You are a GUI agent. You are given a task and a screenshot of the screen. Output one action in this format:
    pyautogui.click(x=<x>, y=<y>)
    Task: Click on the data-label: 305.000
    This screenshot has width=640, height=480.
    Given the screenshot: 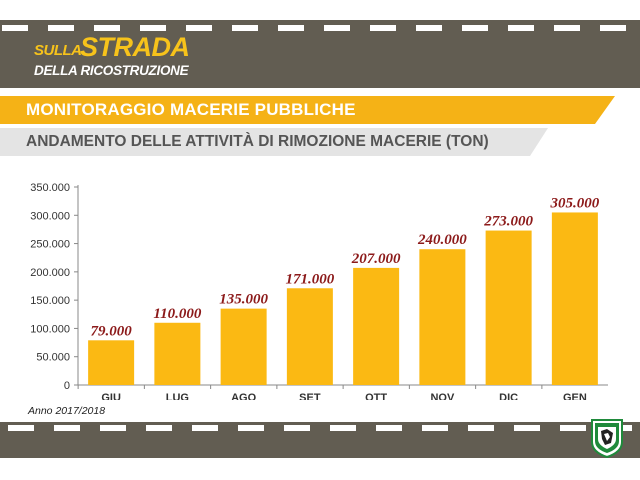 What is the action you would take?
    pyautogui.click(x=575, y=203)
    